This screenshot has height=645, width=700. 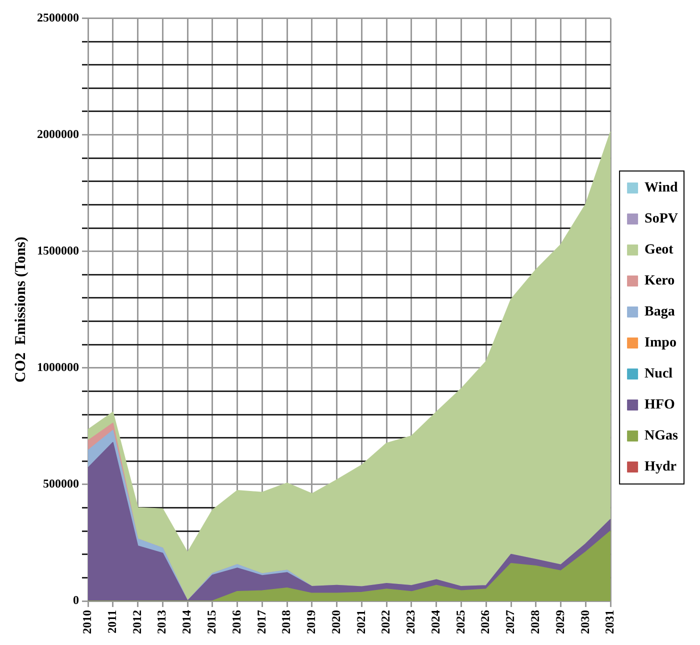 What do you see at coordinates (137, 622) in the screenshot?
I see `x-tick-label: 2012` at bounding box center [137, 622].